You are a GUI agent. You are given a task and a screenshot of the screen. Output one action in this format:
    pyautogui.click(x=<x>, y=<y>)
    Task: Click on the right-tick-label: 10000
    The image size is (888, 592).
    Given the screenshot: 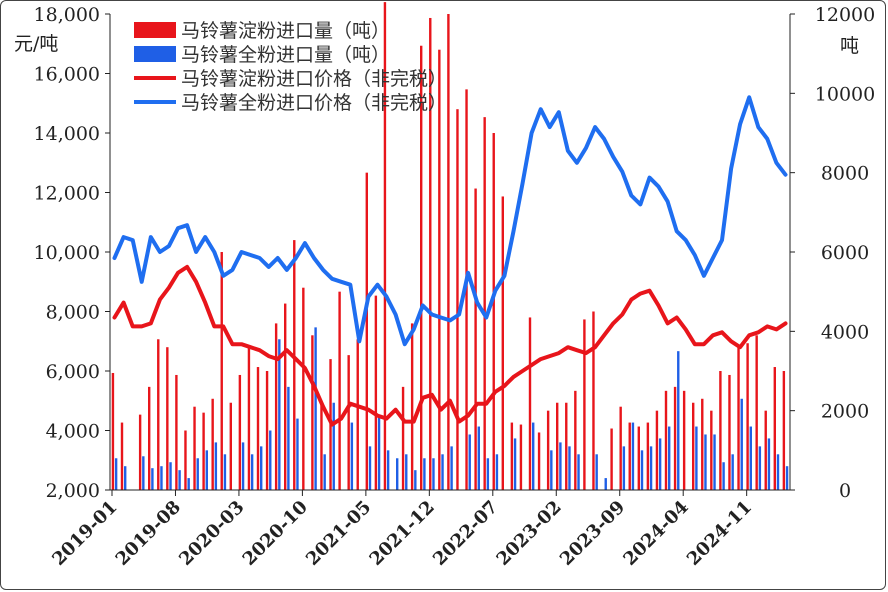 What is the action you would take?
    pyautogui.click(x=845, y=94)
    